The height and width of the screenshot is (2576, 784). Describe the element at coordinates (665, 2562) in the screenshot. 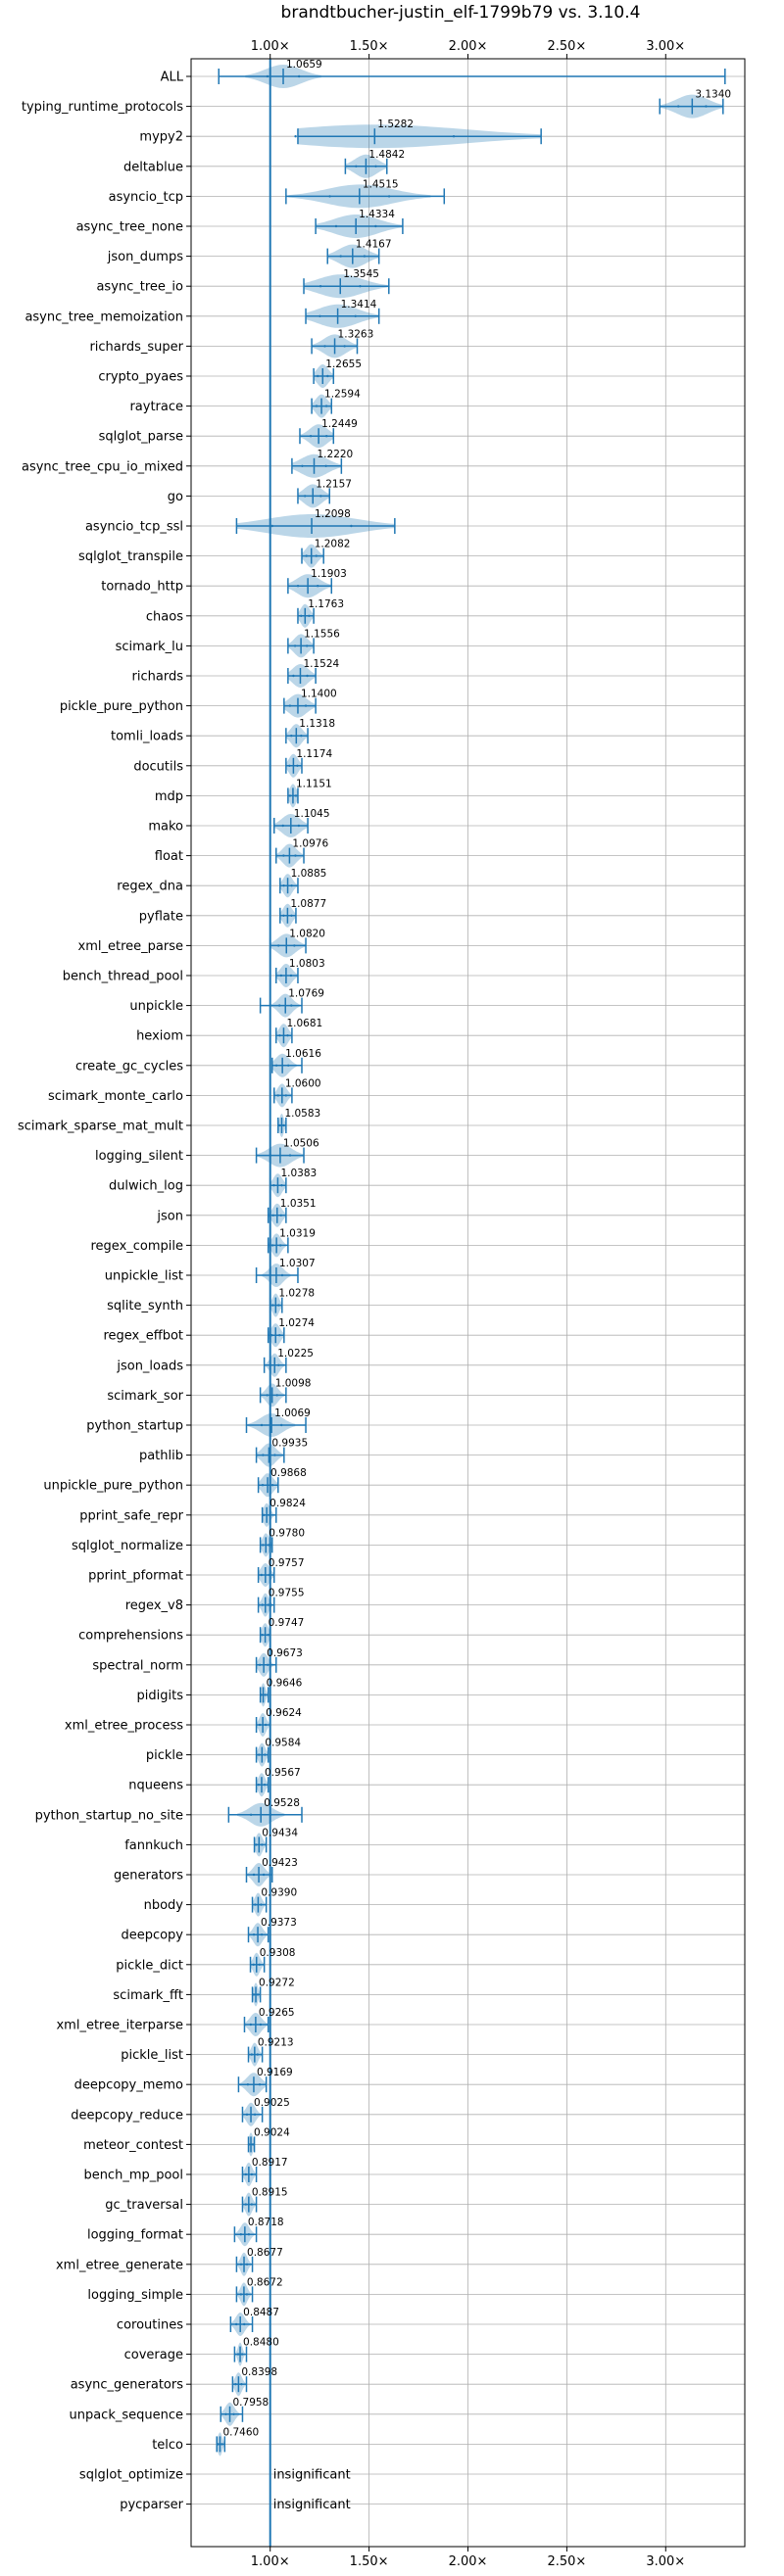

I see `x-tick-label-bottom: 3.00×` at that location.